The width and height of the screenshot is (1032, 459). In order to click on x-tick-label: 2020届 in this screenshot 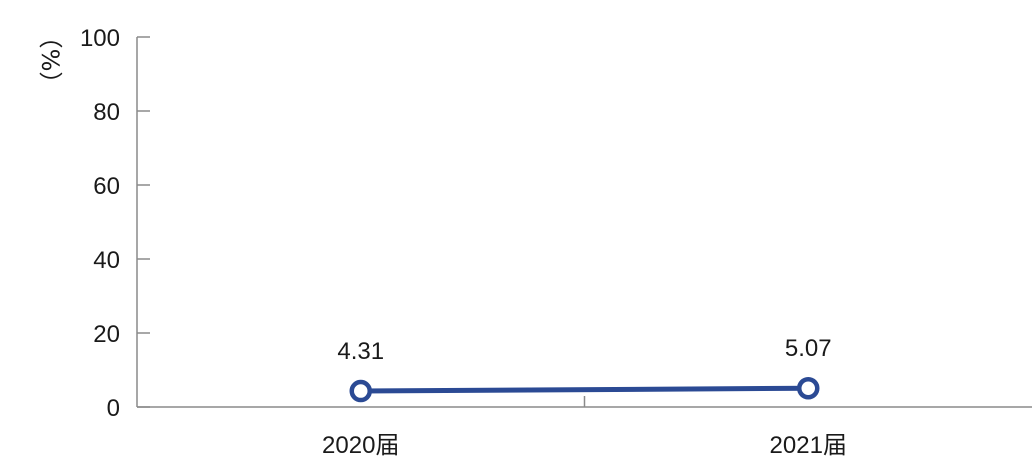, I will do `click(360, 445)`.